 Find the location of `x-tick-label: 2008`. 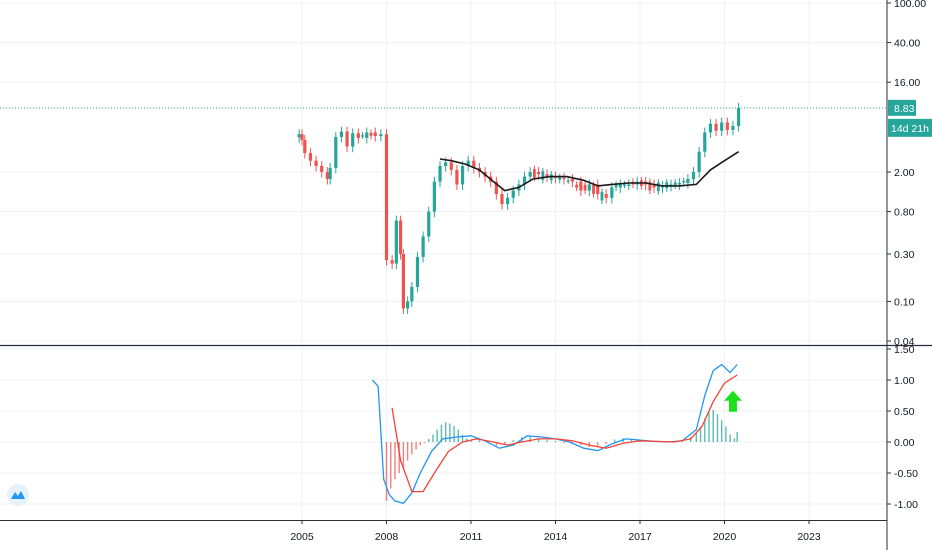

x-tick-label: 2008 is located at coordinates (387, 537).